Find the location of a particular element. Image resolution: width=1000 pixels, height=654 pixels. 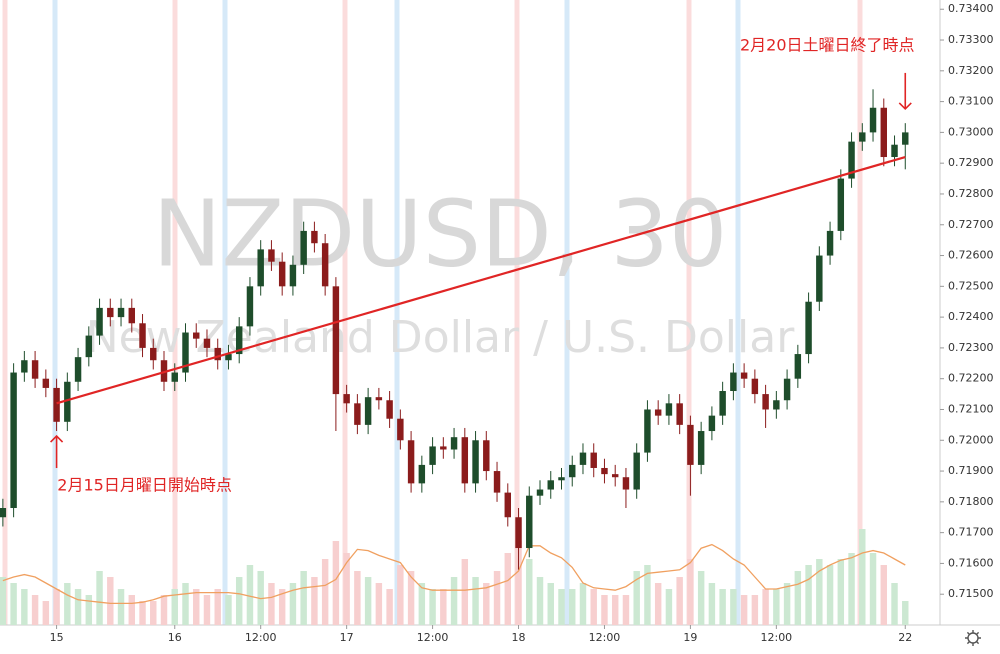

x-tick-label: 12:00 is located at coordinates (605, 637).